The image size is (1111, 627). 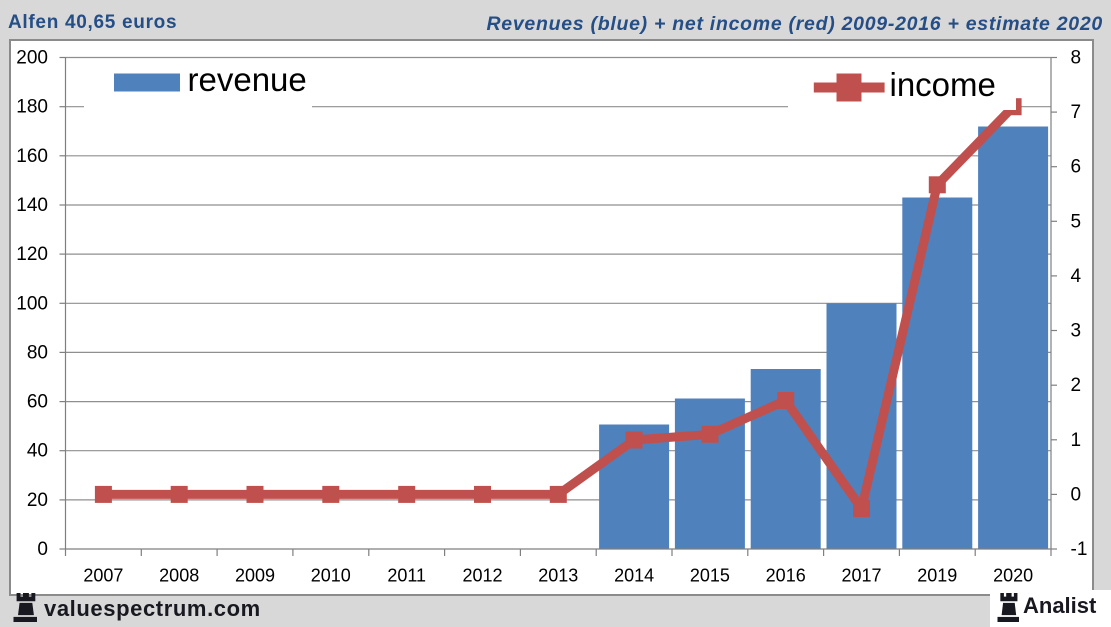 I want to click on svg-text: income, so click(x=943, y=84).